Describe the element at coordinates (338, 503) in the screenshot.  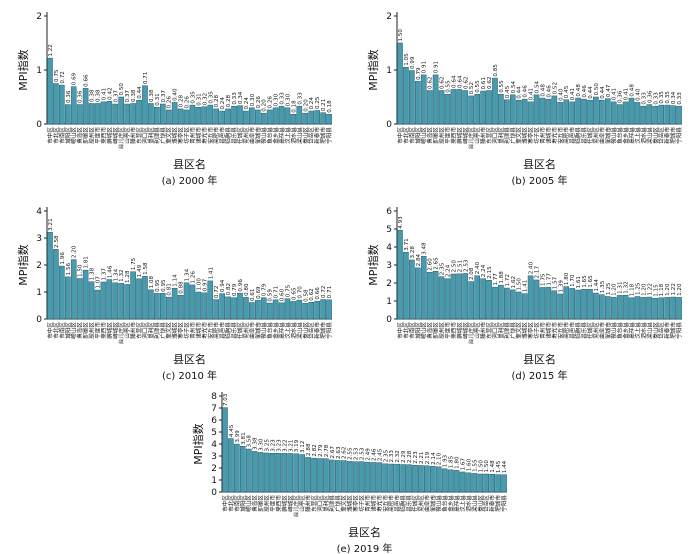
I see `x-tick-label: 广饶县` at that location.